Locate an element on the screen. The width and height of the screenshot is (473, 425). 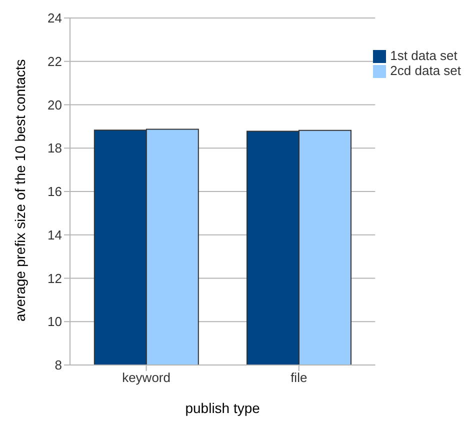
x-axis-title: publish type is located at coordinates (222, 408).